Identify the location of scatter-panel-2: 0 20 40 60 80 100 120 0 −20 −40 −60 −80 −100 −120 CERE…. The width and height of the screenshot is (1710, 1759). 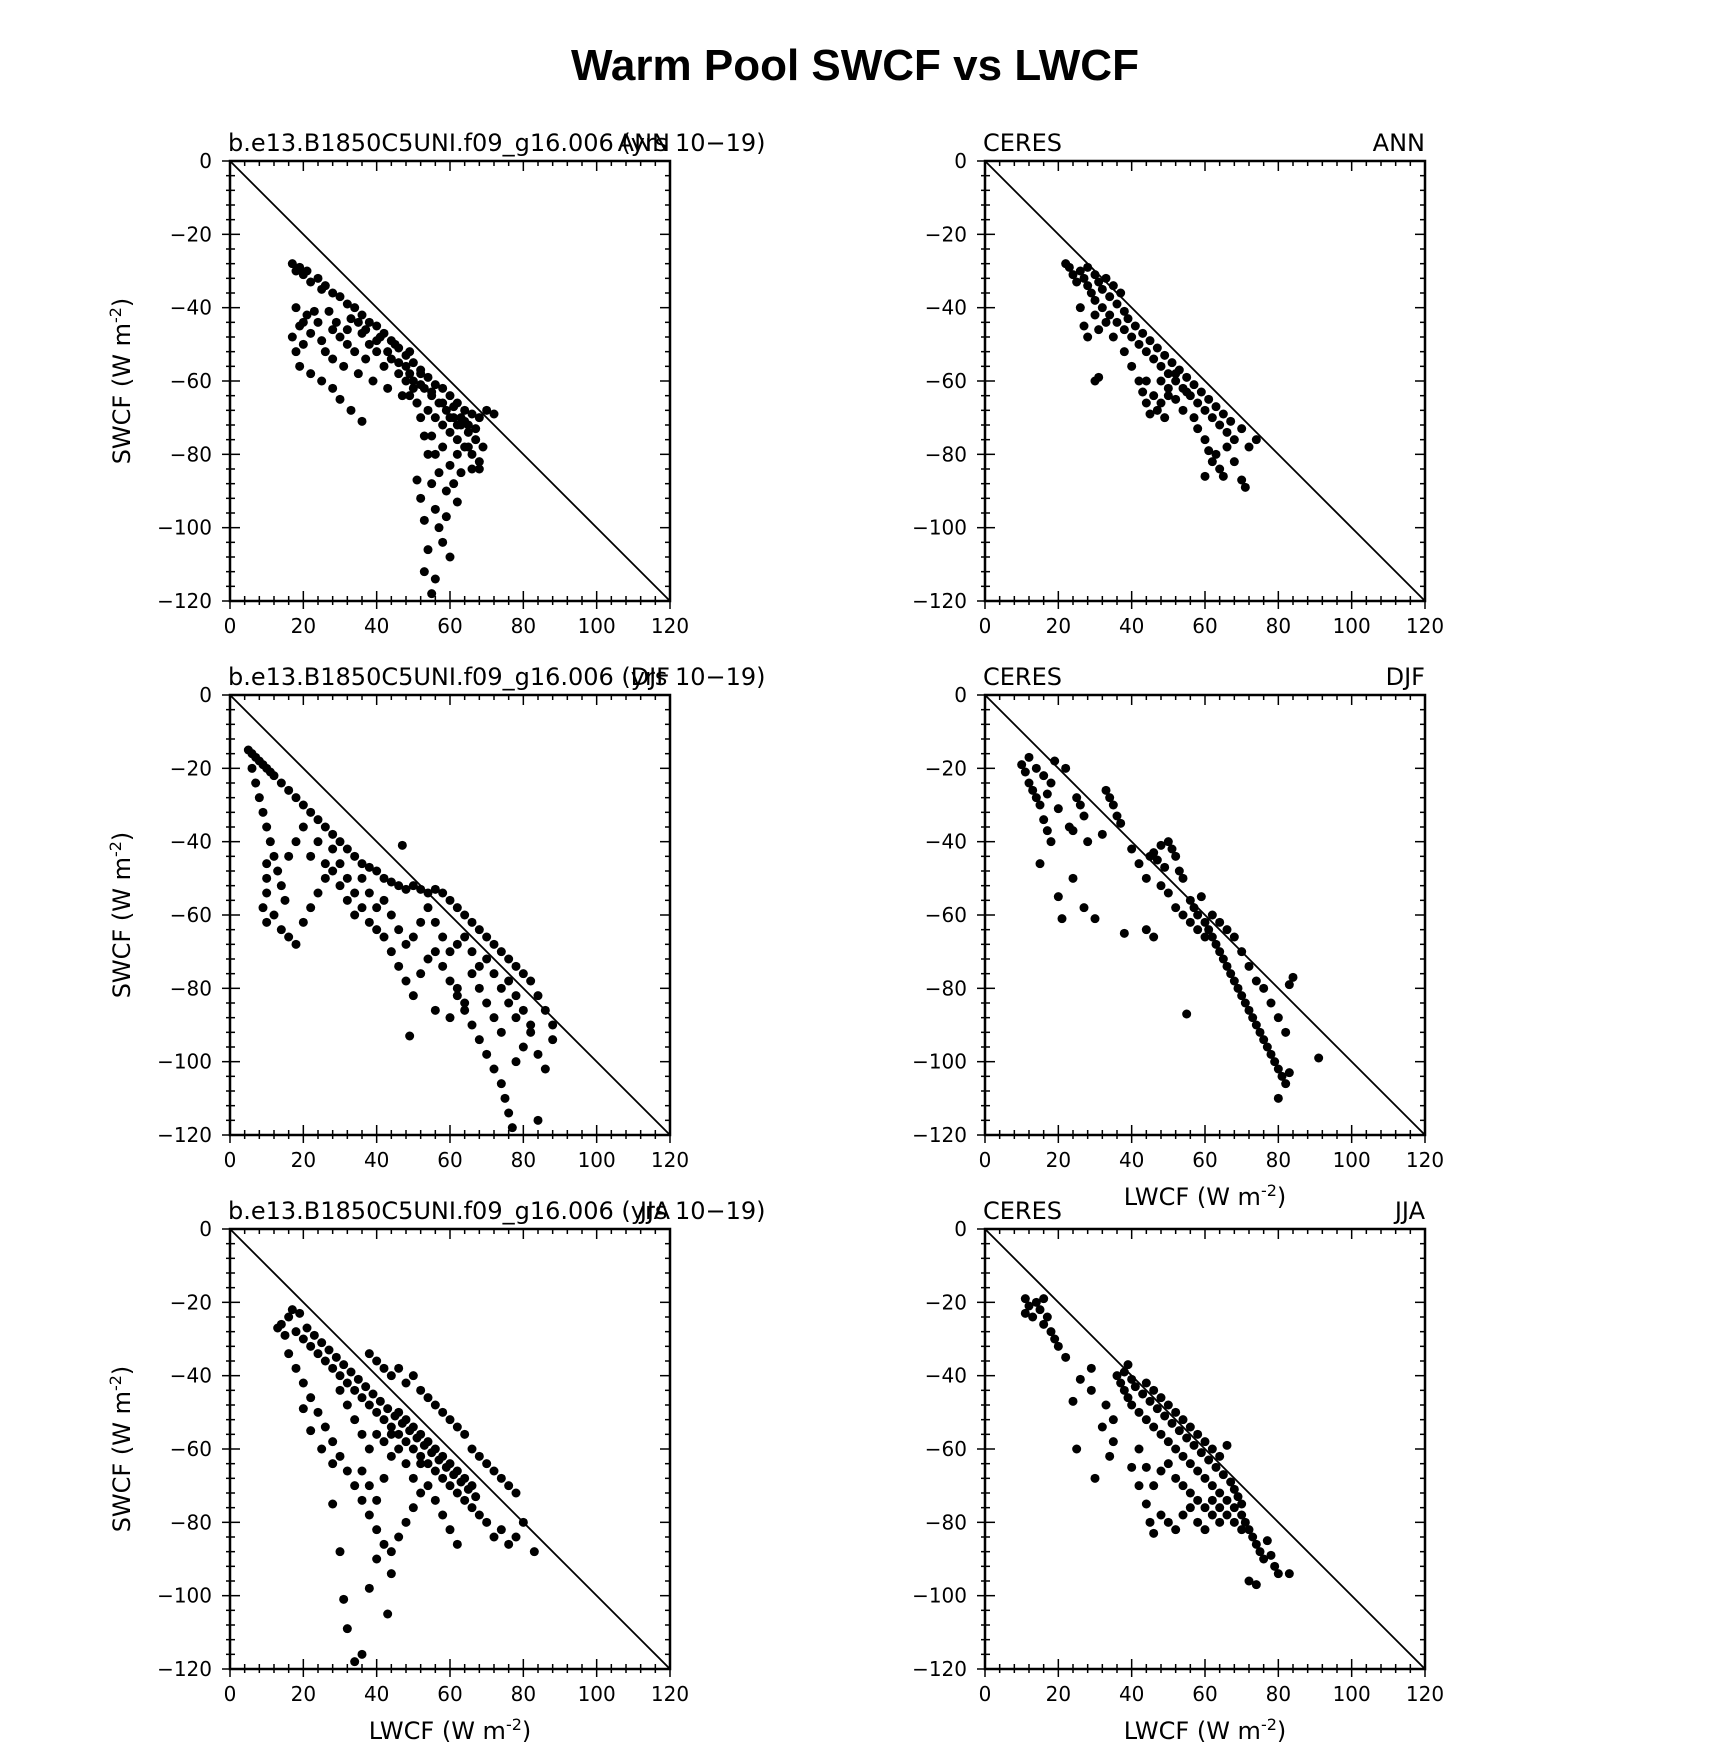
(1178, 383).